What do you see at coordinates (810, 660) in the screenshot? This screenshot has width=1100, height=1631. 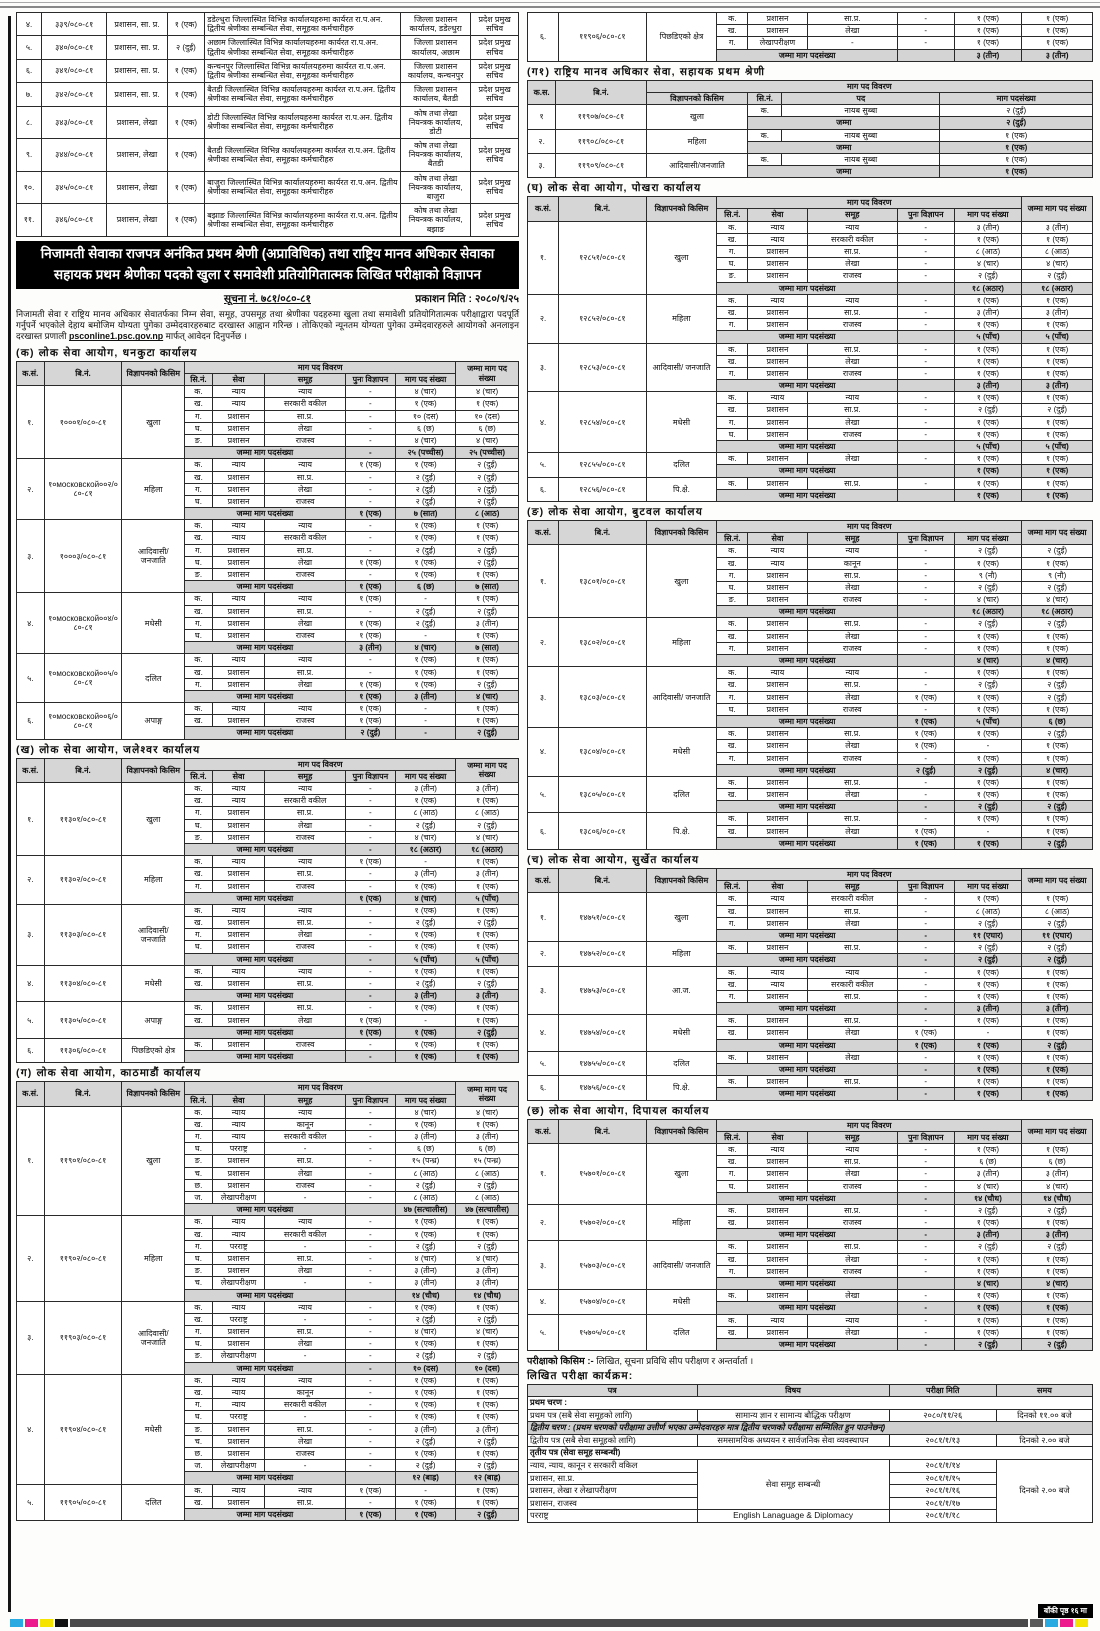 I see `total-row: जम्मा माग पदसंख्या ४ (चार) ४ (चार)` at bounding box center [810, 660].